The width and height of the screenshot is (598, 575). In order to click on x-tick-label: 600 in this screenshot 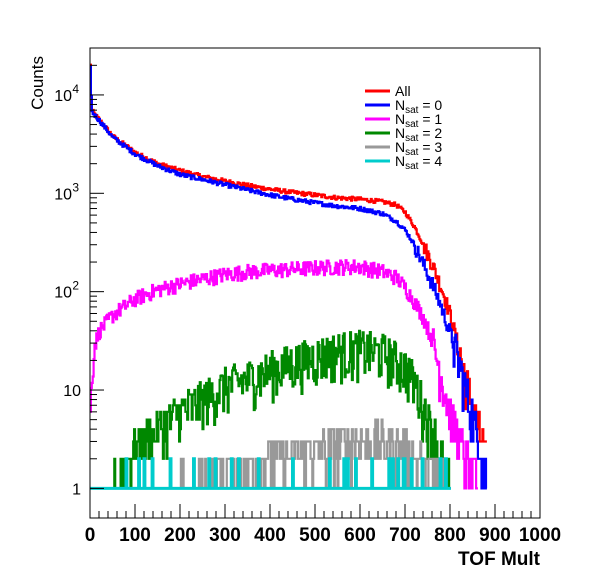, I will do `click(360, 535)`.